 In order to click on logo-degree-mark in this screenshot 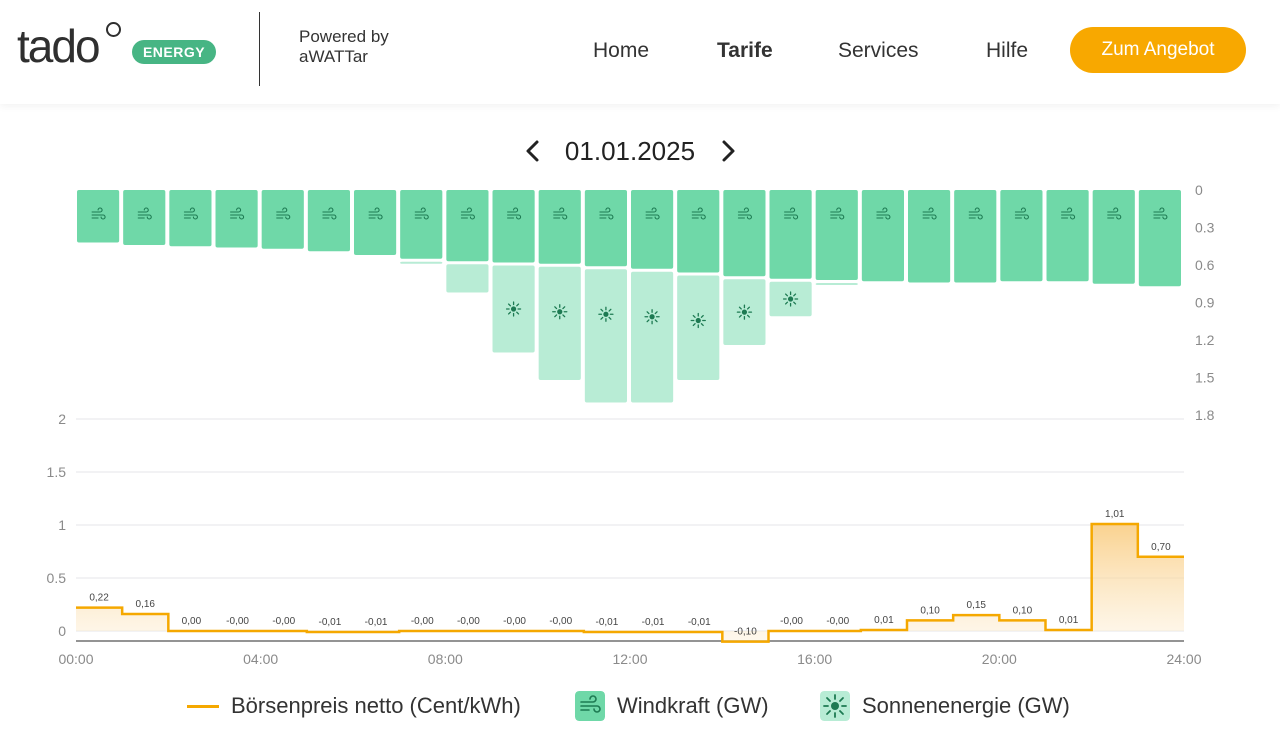, I will do `click(113, 29)`.